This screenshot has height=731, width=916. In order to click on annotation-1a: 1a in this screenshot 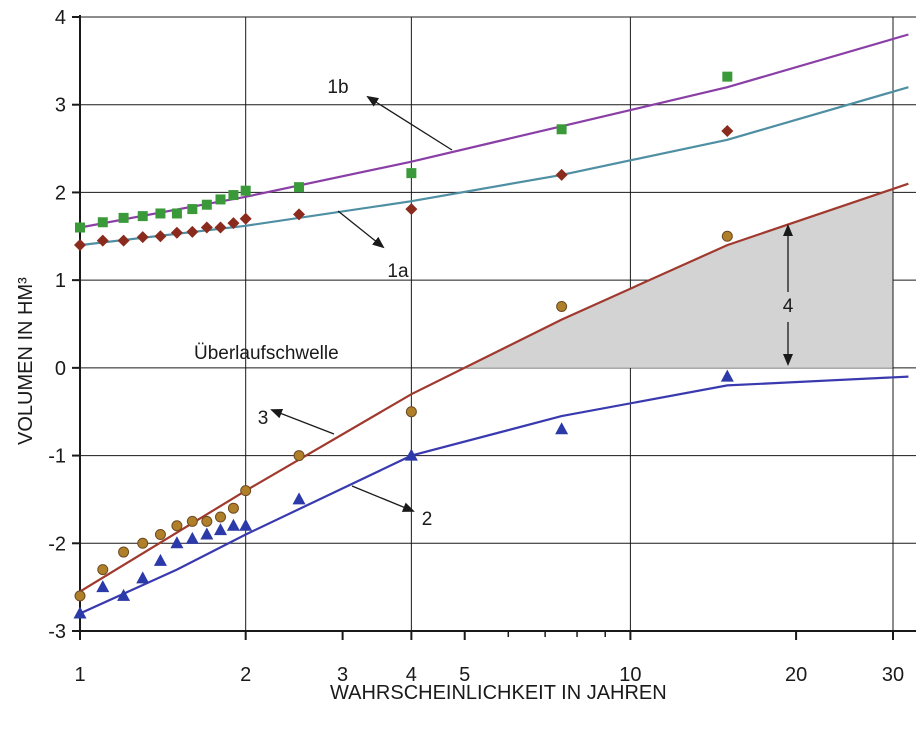, I will do `click(398, 271)`.